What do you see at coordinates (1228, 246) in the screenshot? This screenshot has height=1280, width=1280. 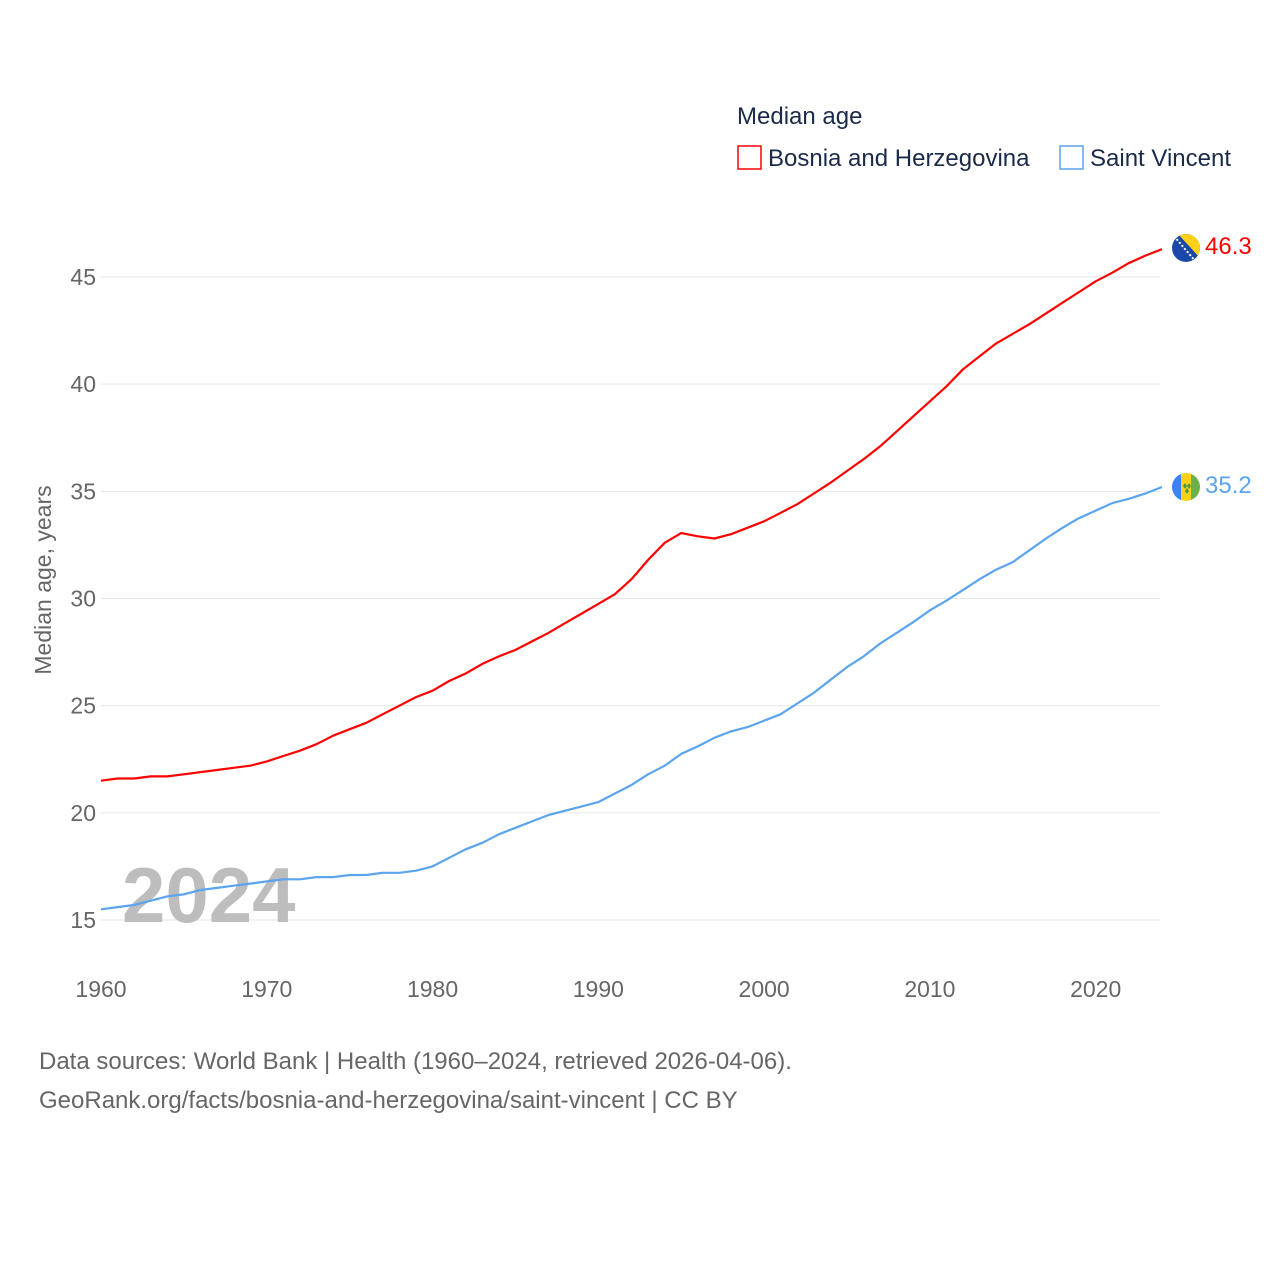 I see `end-label-bosnia: 46.3` at bounding box center [1228, 246].